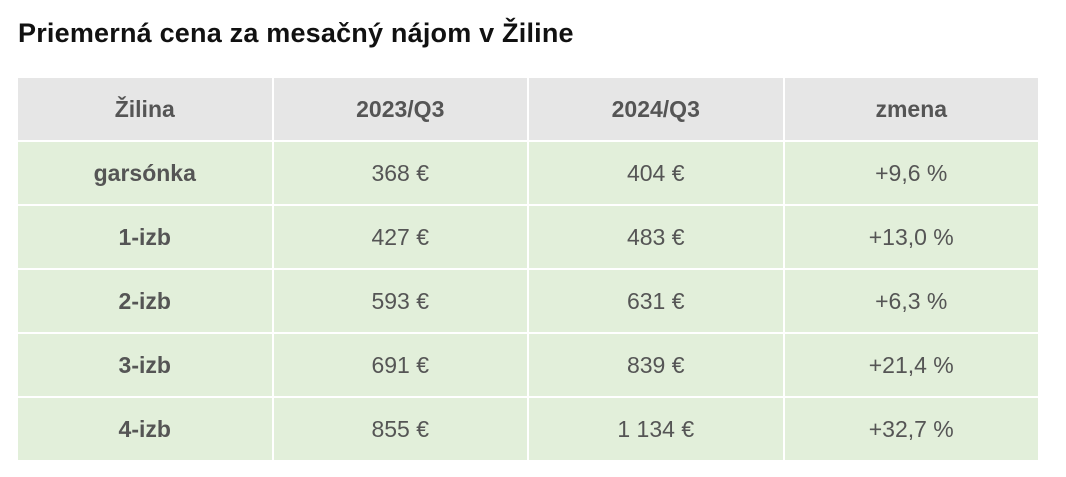 The width and height of the screenshot is (1066, 477). I want to click on cell: +13,0 %, so click(911, 237).